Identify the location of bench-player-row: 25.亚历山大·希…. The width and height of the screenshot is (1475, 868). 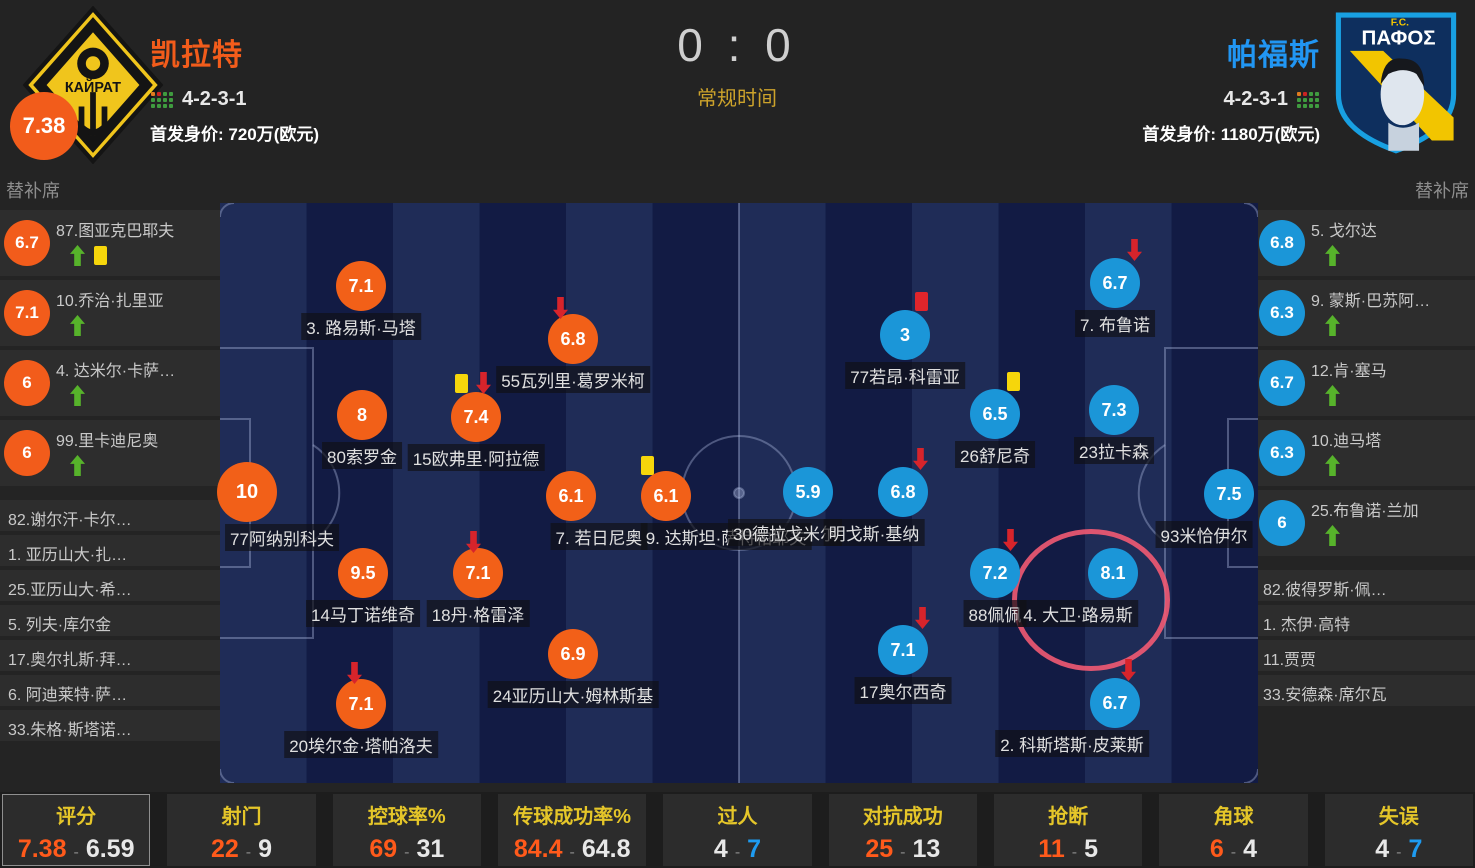
(110, 585).